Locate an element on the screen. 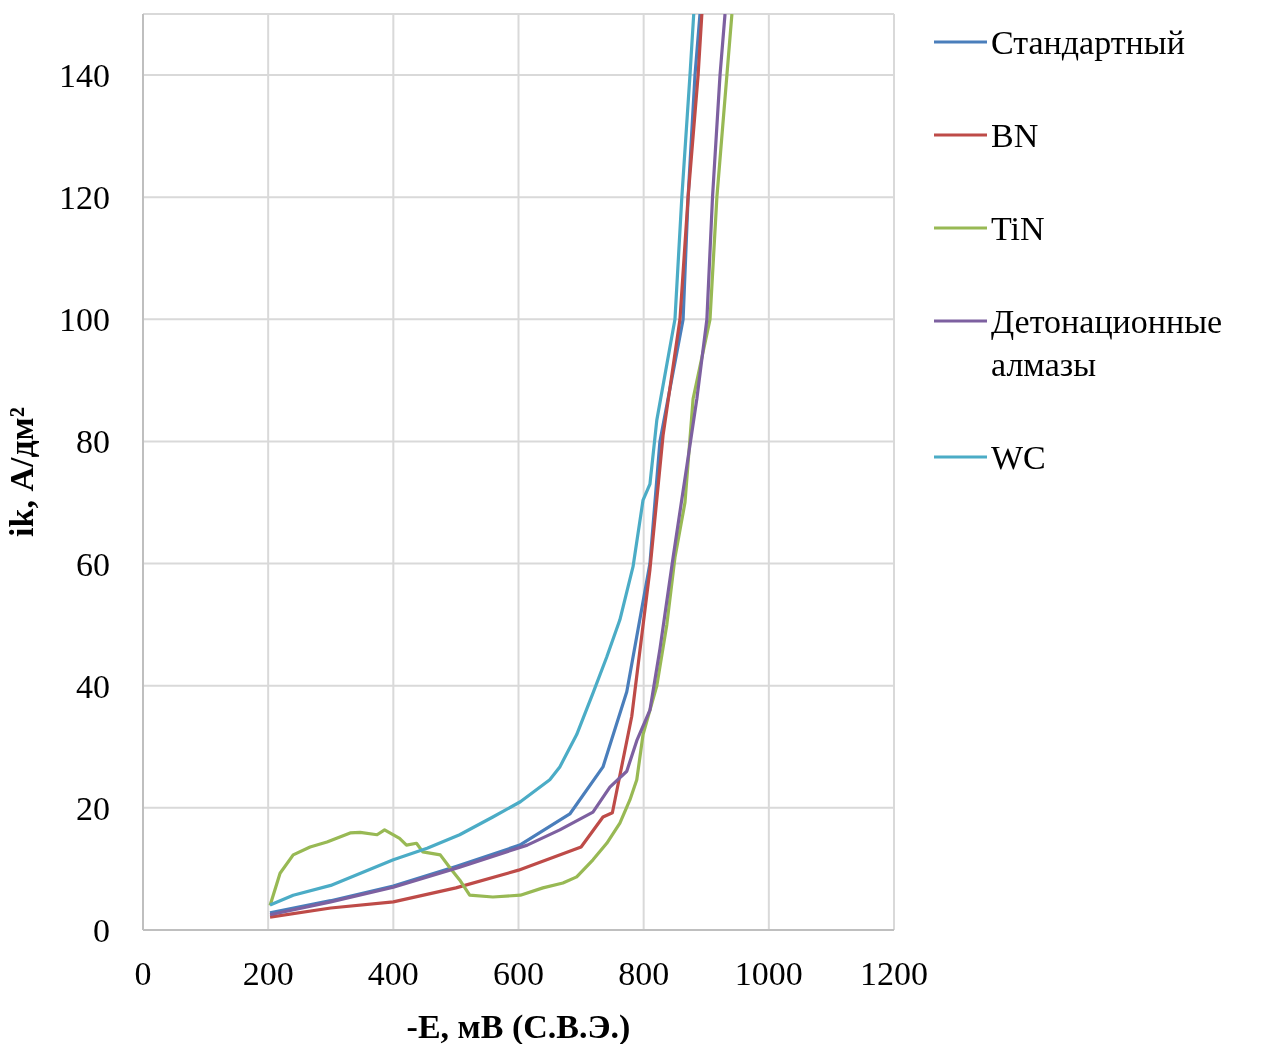  y-axis-title: ik, А/дм² is located at coordinates (21, 472).